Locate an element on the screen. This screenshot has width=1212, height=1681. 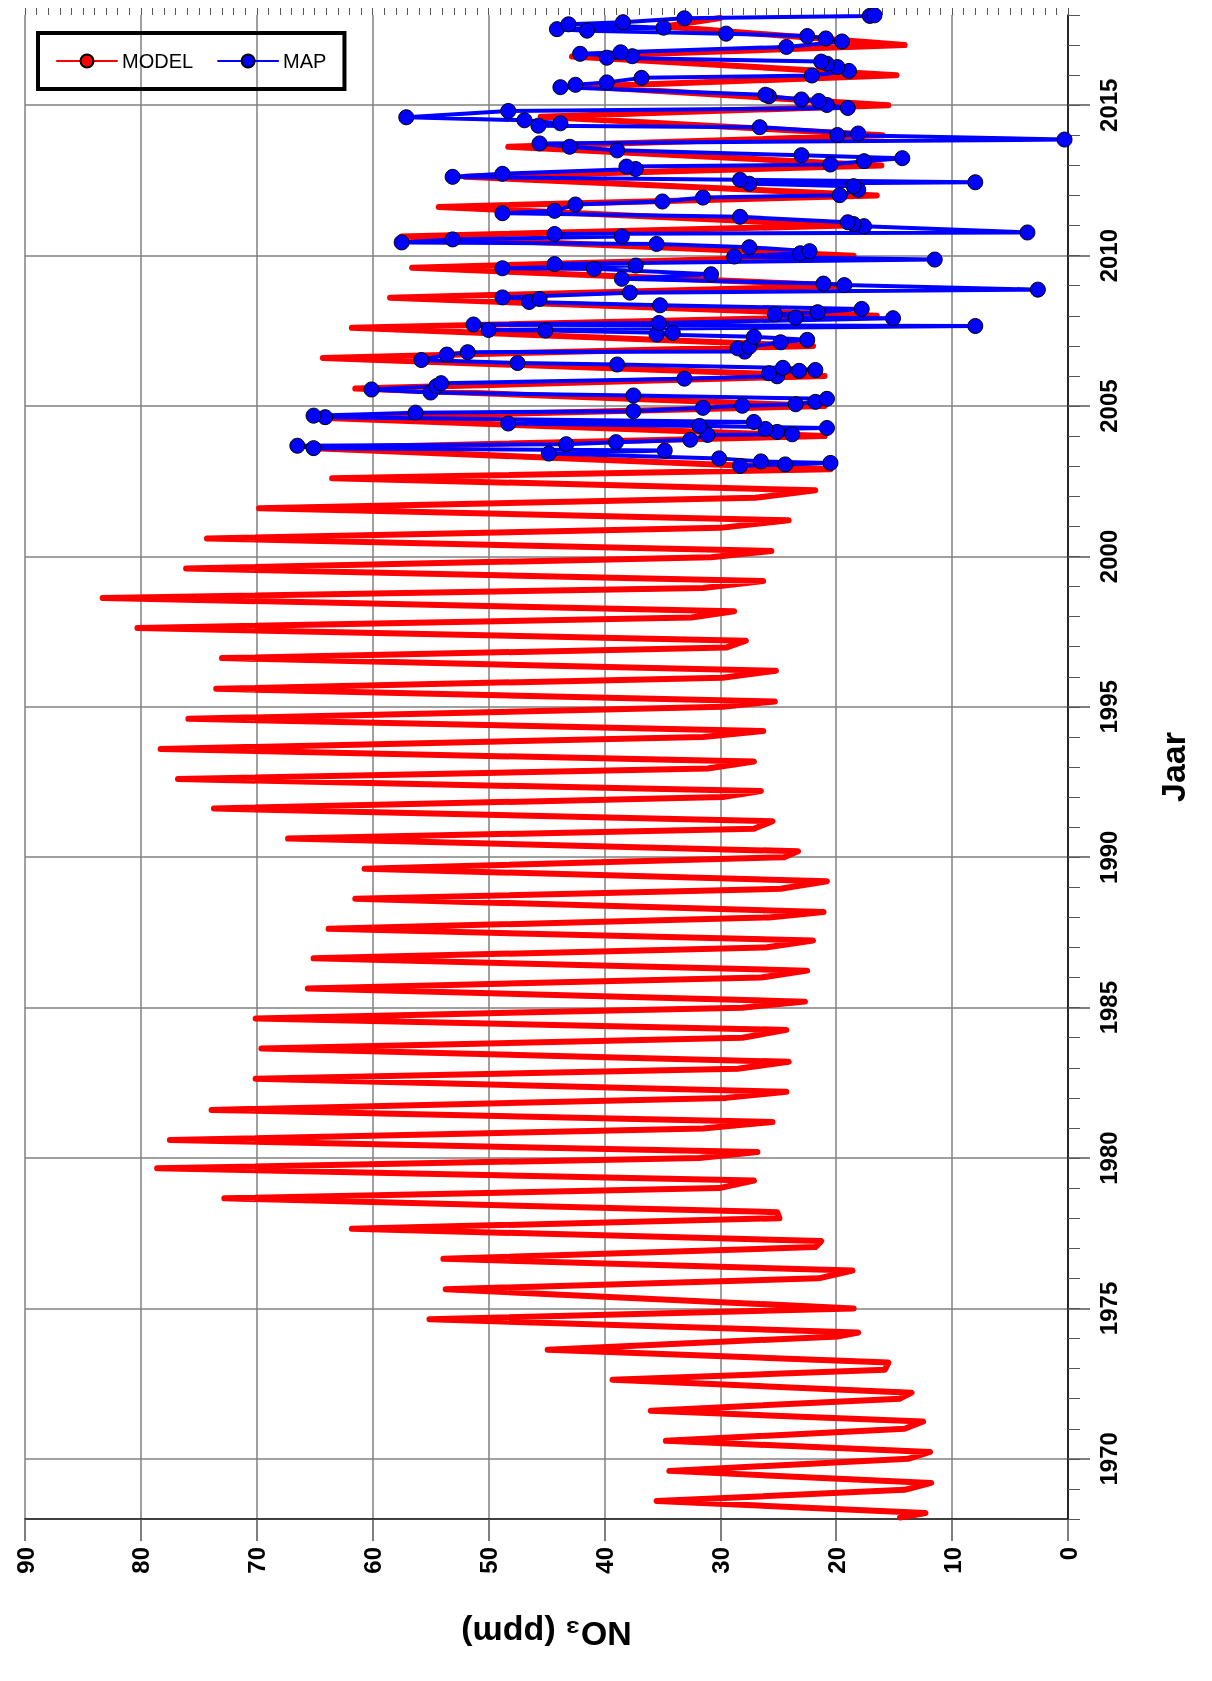
y-axis-title: Jaar is located at coordinates (1173, 767).